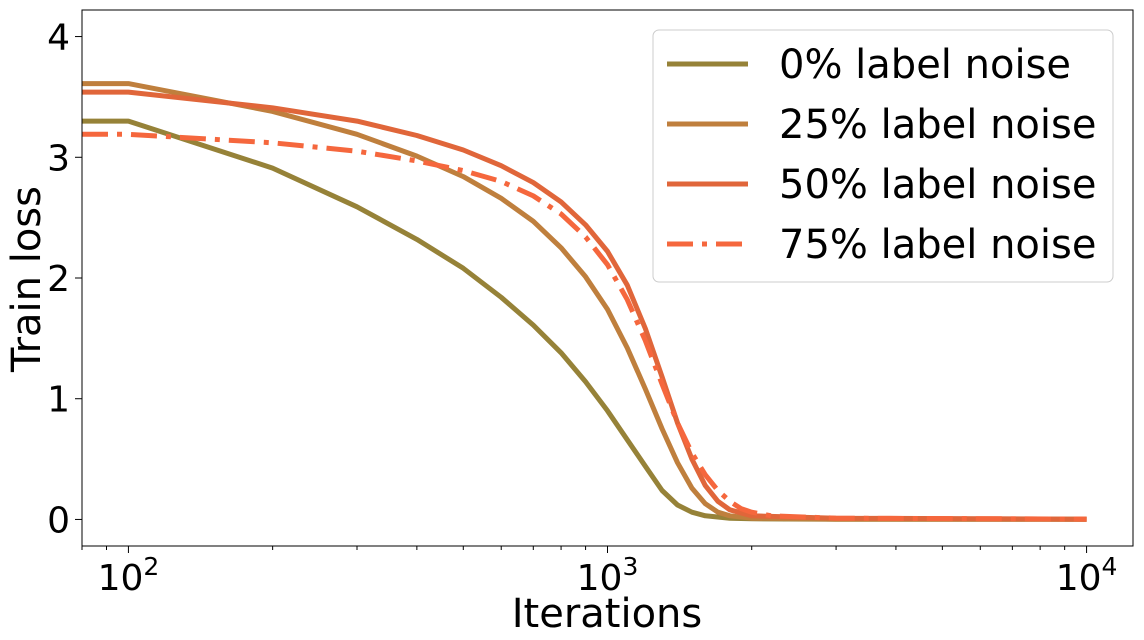  I want to click on legend-label-75-label-noise: 75% label noise, so click(937, 245).